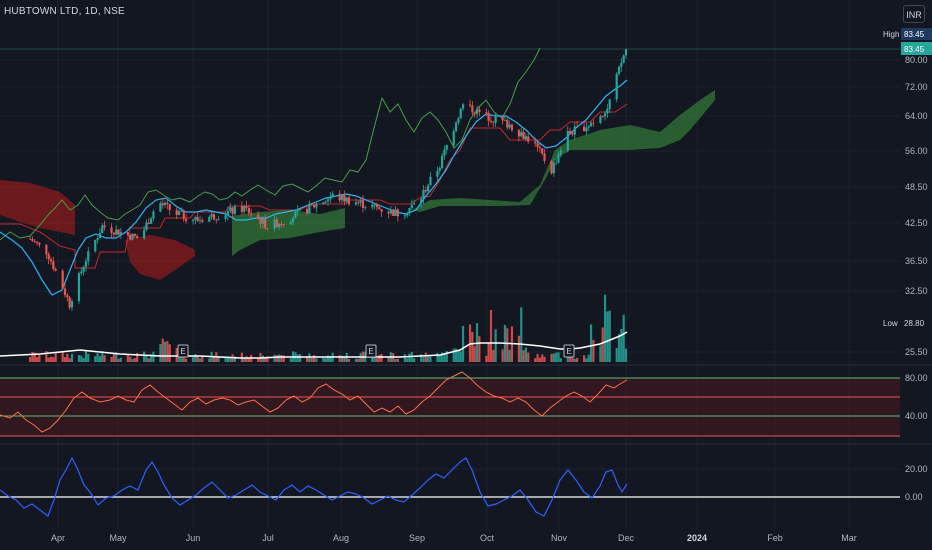 The width and height of the screenshot is (932, 550). I want to click on svg-text: Jun, so click(193, 538).